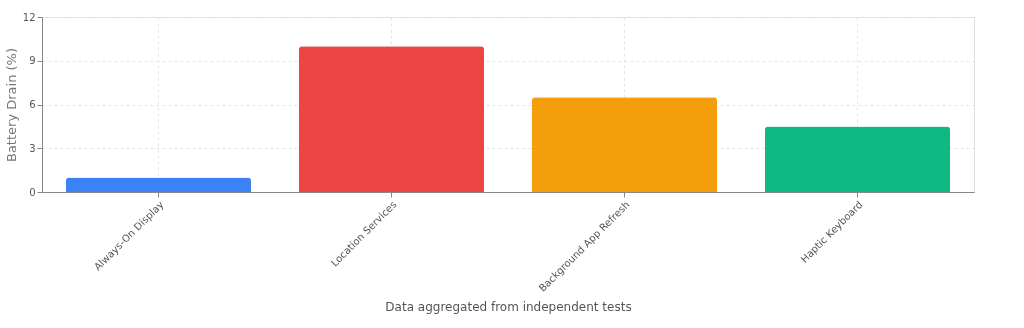 Image resolution: width=1024 pixels, height=328 pixels. What do you see at coordinates (29, 17) in the screenshot?
I see `y-tick-label: 12` at bounding box center [29, 17].